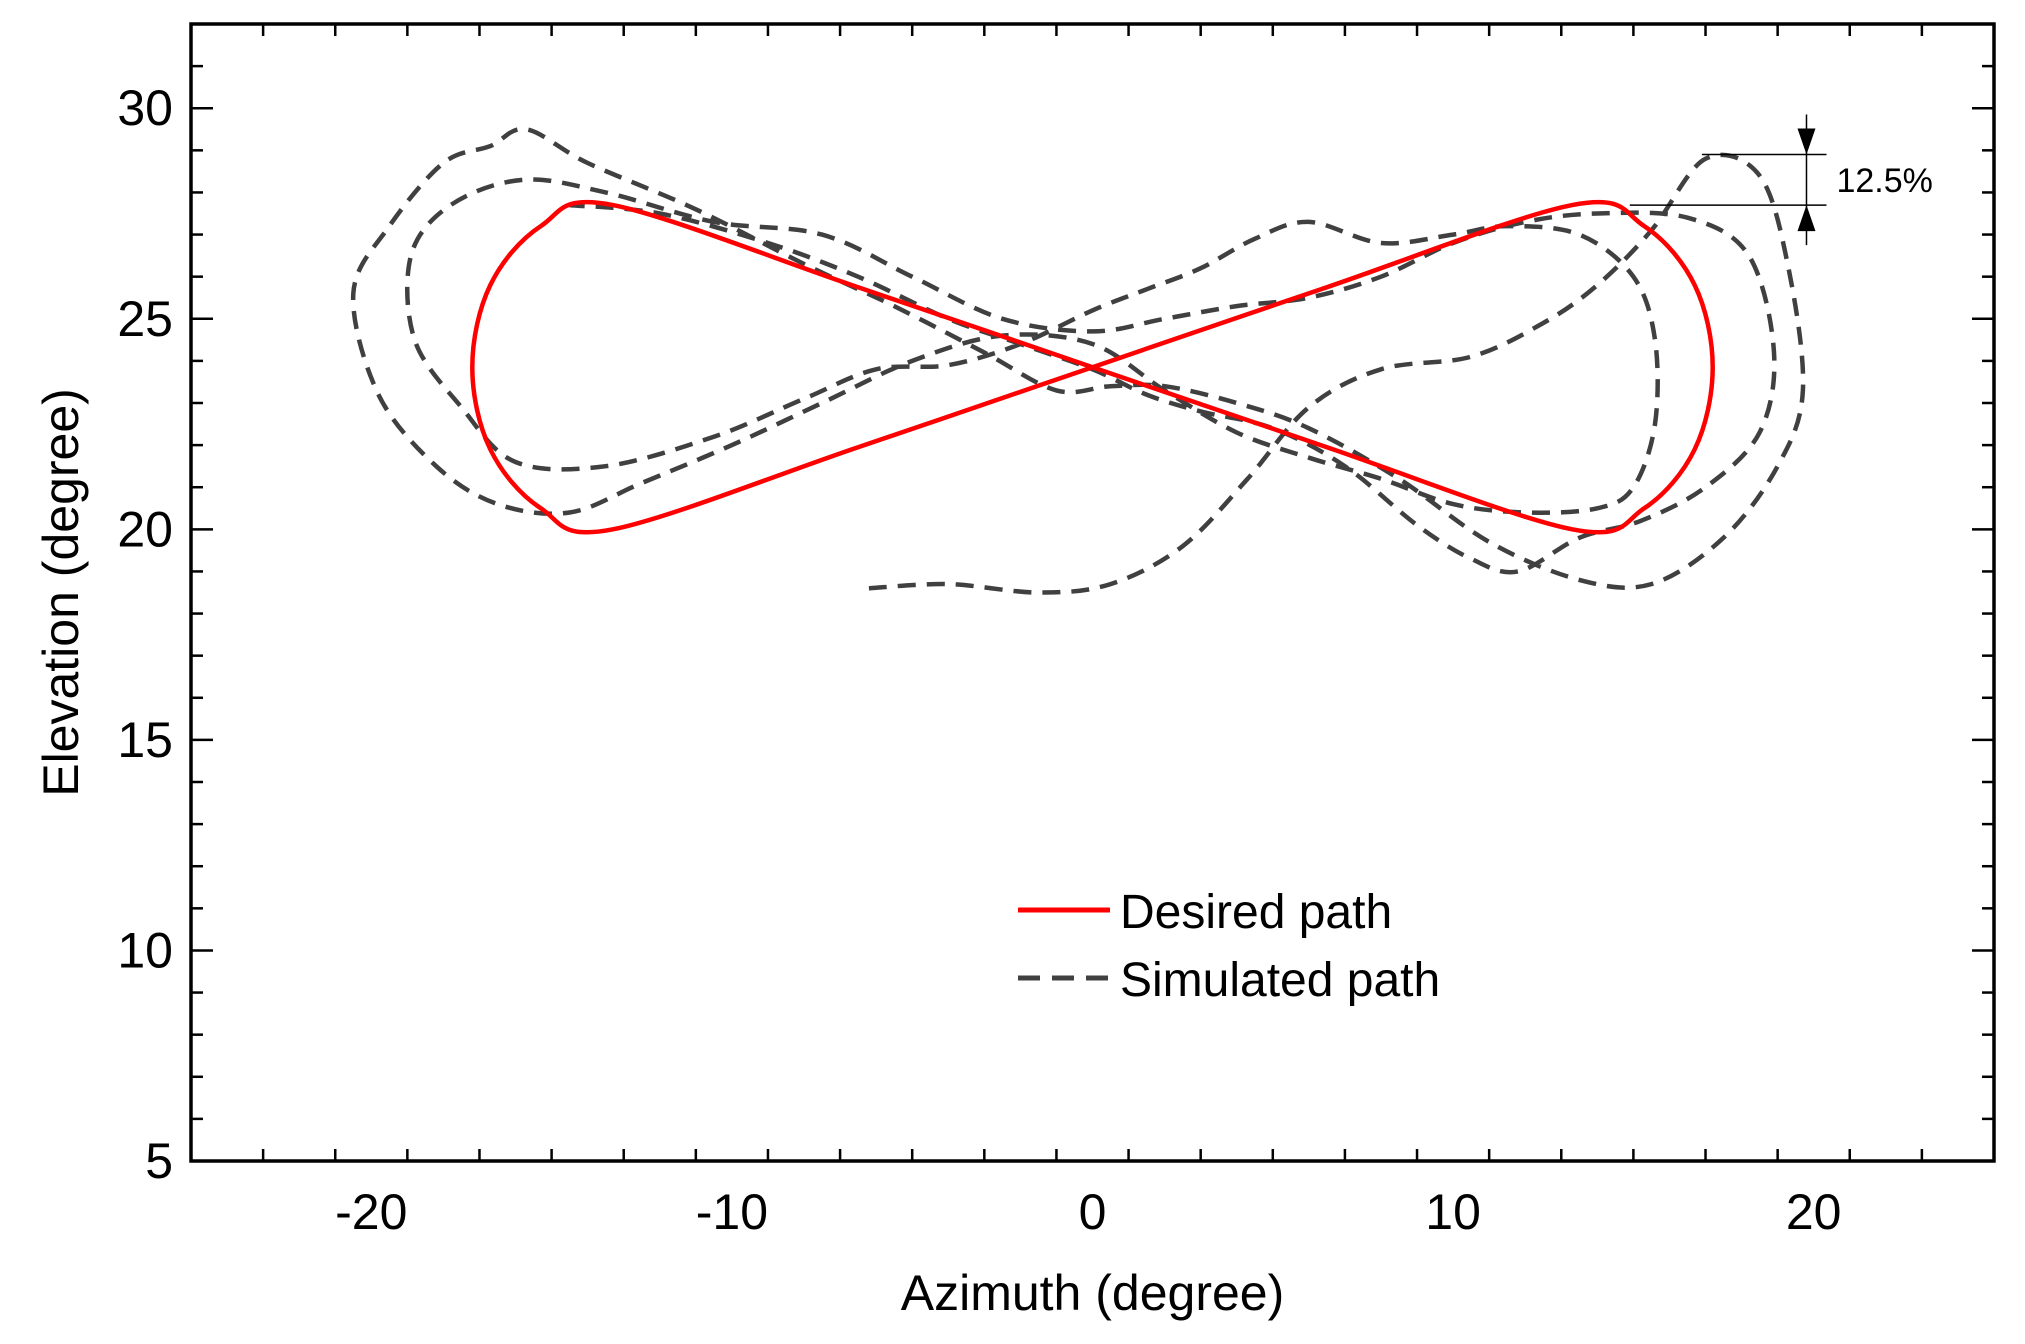  Describe the element at coordinates (145, 950) in the screenshot. I see `y-tick-label: 10` at that location.